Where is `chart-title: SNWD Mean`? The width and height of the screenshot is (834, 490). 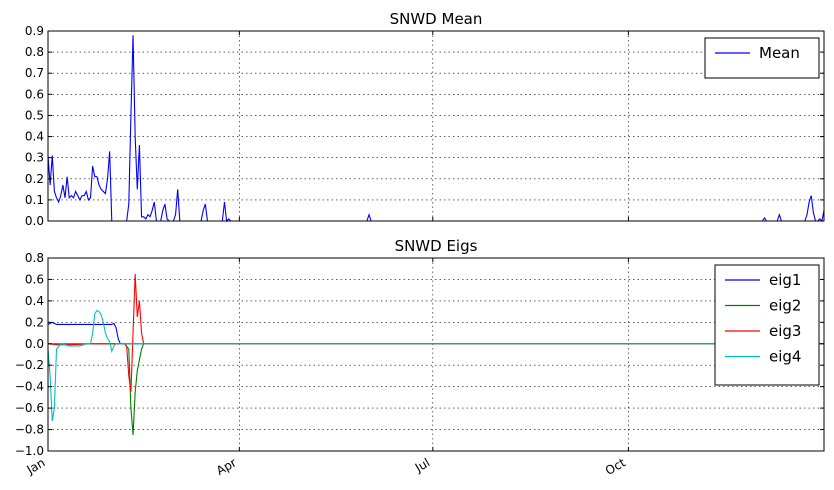 chart-title: SNWD Mean is located at coordinates (436, 19).